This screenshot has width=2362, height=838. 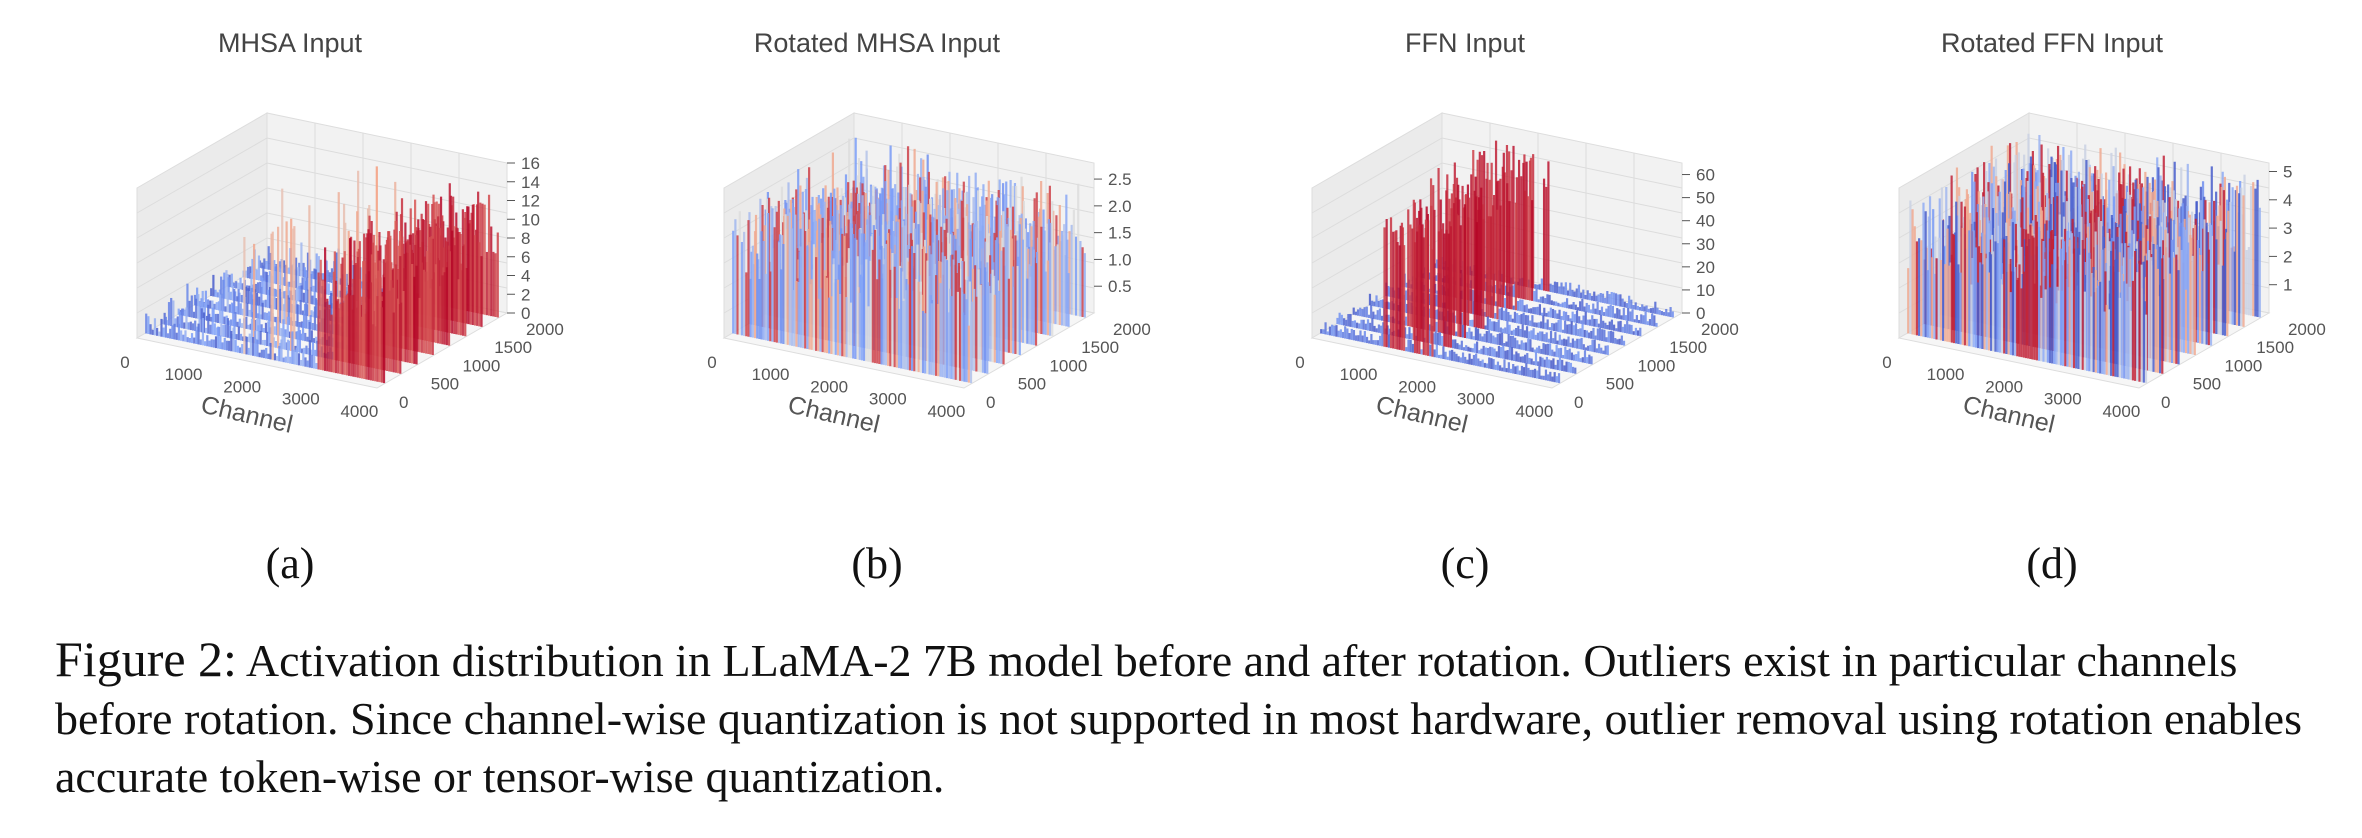 What do you see at coordinates (1120, 179) in the screenshot?
I see `z-tick-label: 2.5` at bounding box center [1120, 179].